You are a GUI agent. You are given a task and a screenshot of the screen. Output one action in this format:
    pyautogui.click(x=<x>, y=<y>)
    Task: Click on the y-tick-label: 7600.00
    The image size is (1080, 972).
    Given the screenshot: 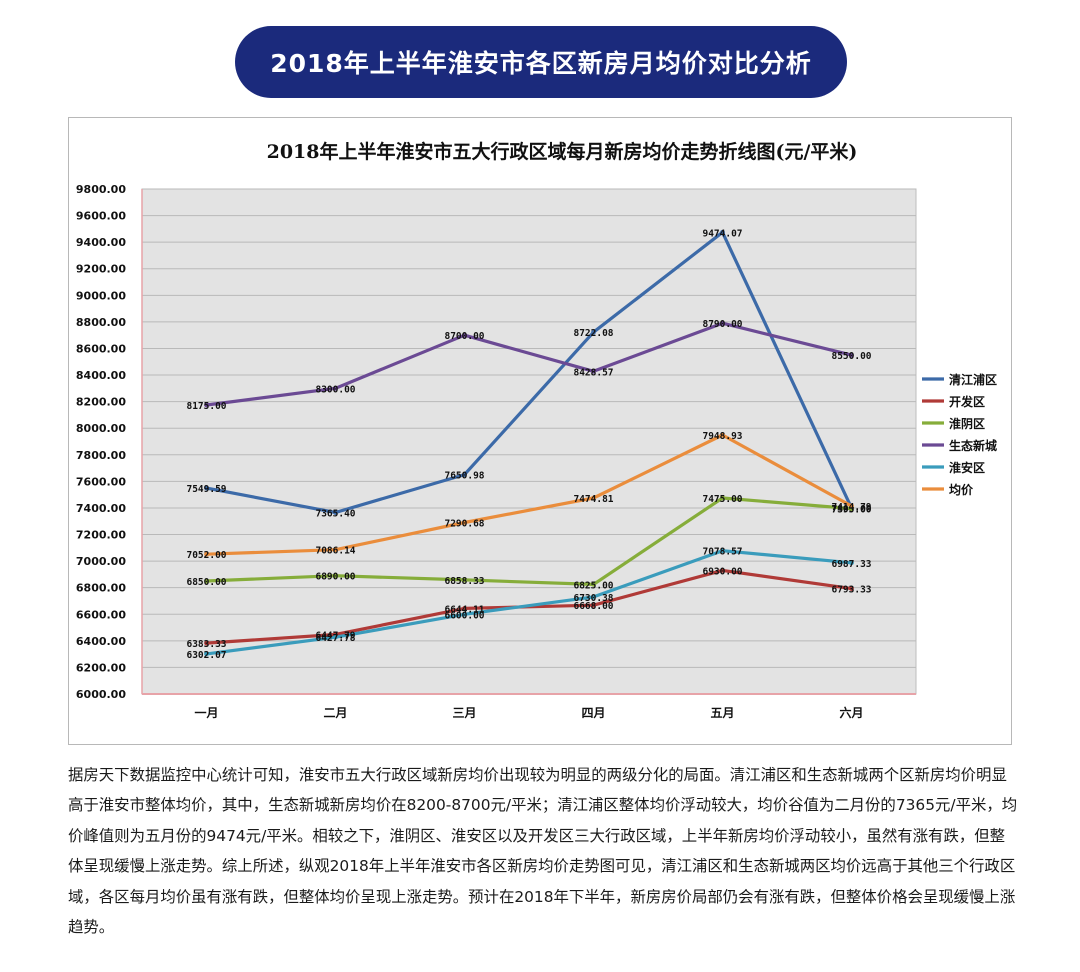 What is the action you would take?
    pyautogui.click(x=101, y=481)
    